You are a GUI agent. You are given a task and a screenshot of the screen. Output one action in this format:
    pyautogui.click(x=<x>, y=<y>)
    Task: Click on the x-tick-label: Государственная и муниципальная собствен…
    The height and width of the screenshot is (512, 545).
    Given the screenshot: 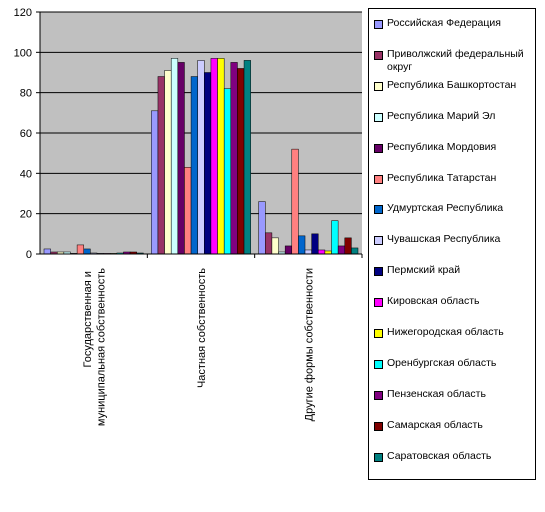 What is the action you would take?
    pyautogui.click(x=94, y=347)
    